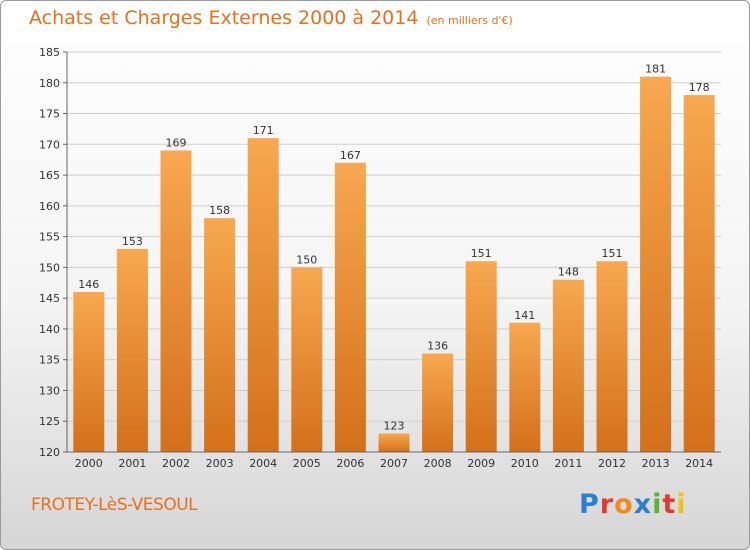  Describe the element at coordinates (481, 253) in the screenshot. I see `value-label-2009: 151` at that location.